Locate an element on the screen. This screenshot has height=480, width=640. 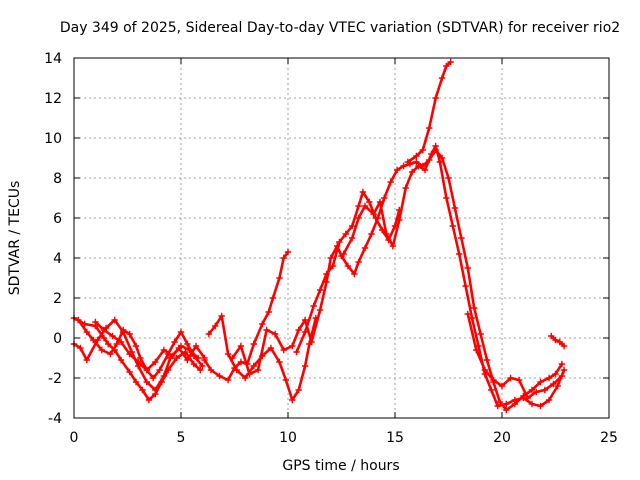
x-tick-label: 5 is located at coordinates (181, 438).